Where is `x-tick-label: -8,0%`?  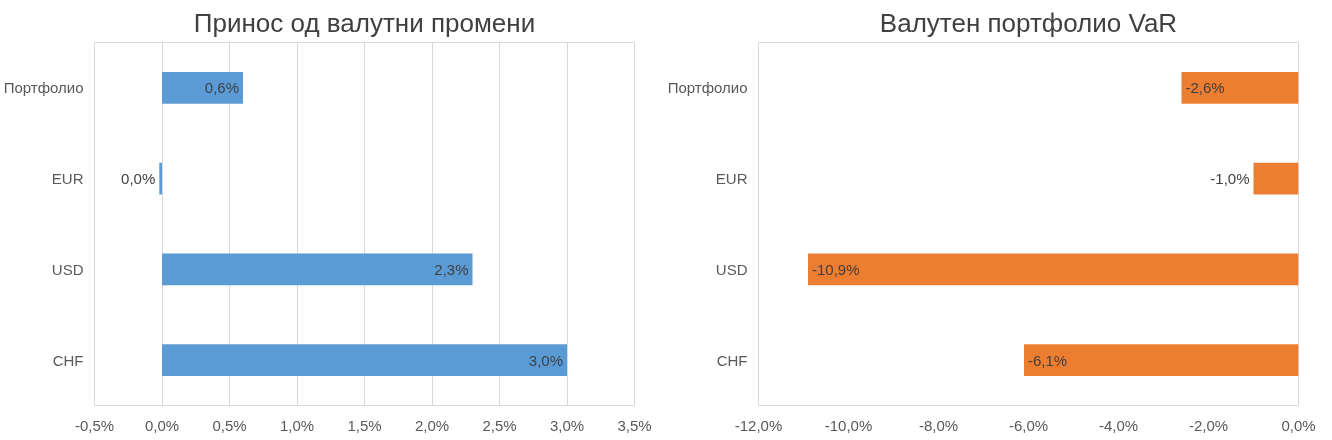
x-tick-label: -8,0% is located at coordinates (938, 425).